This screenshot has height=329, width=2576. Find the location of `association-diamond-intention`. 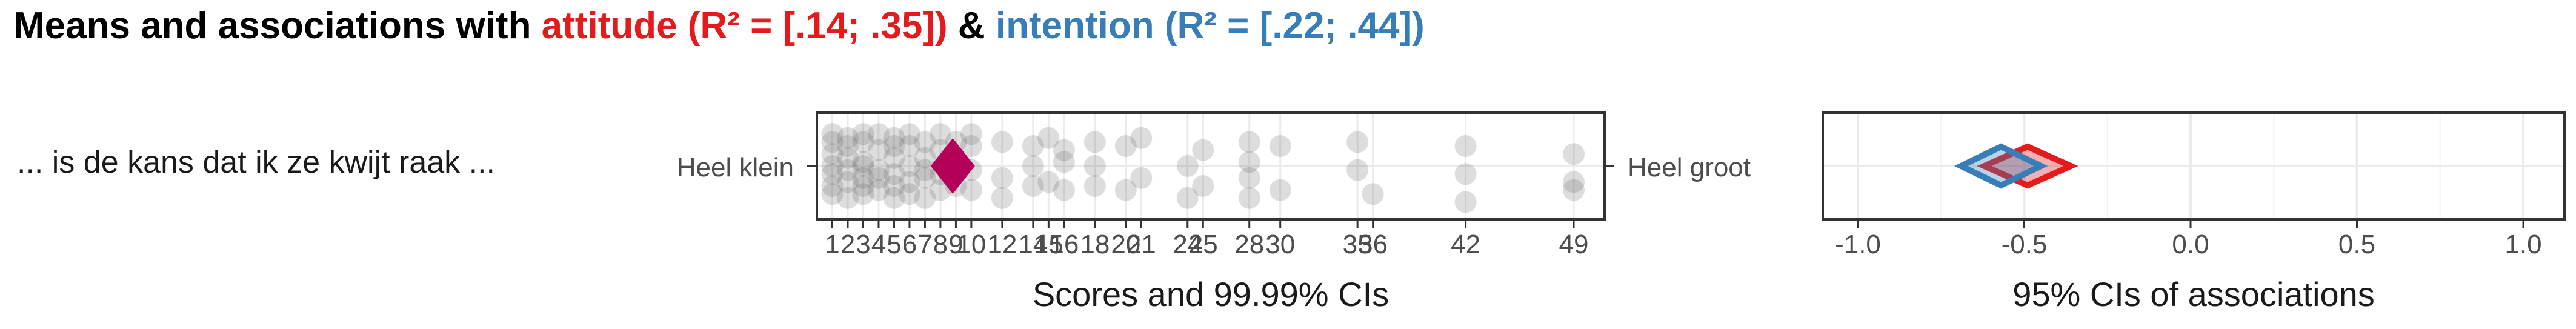

association-diamond-intention is located at coordinates (2001, 166).